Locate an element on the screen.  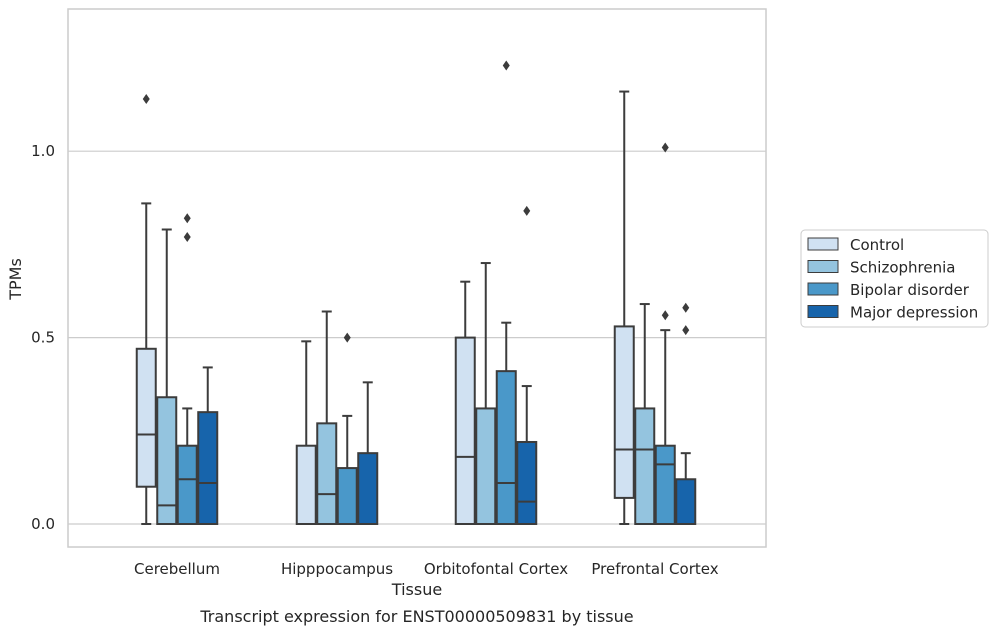
legend-frame is located at coordinates (894, 278).